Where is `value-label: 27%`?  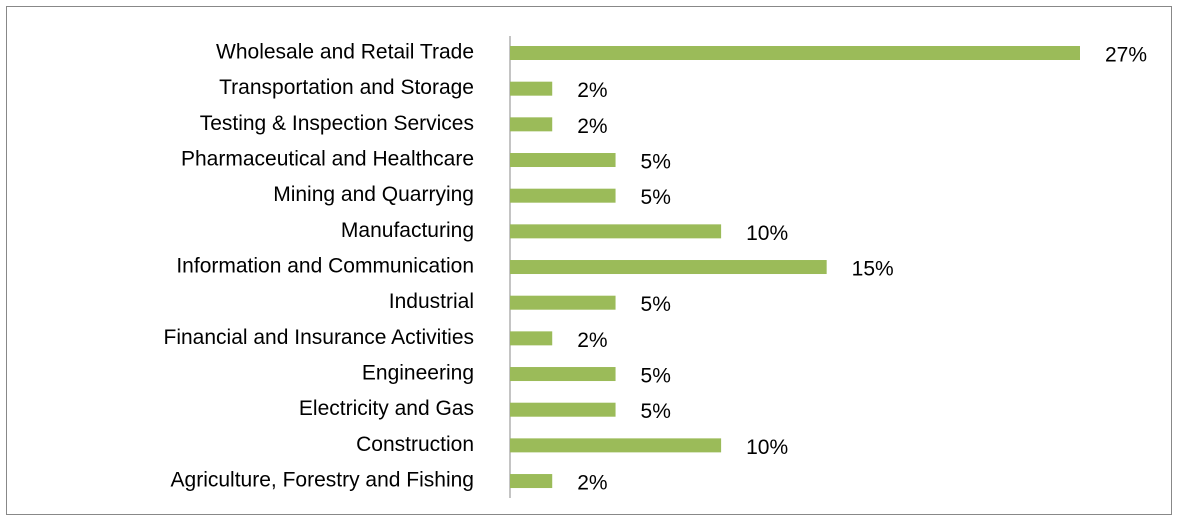
value-label: 27% is located at coordinates (1126, 55).